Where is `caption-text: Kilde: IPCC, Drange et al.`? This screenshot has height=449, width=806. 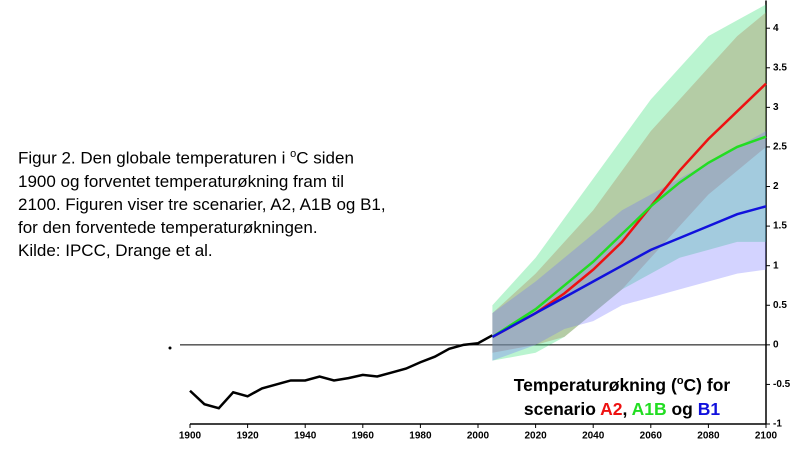 caption-text: Kilde: IPCC, Drange et al. is located at coordinates (115, 250).